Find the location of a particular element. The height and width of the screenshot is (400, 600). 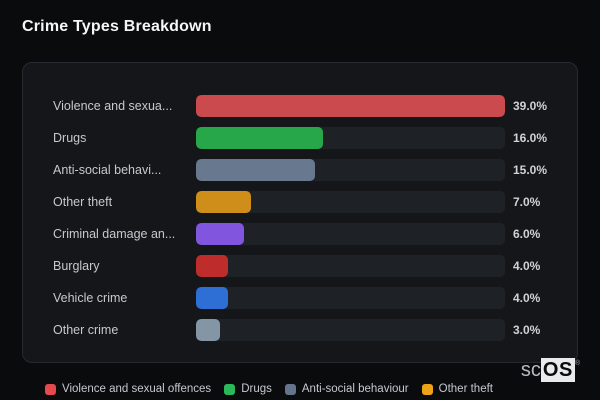

legend-item: Anti-social behaviour is located at coordinates (346, 389).